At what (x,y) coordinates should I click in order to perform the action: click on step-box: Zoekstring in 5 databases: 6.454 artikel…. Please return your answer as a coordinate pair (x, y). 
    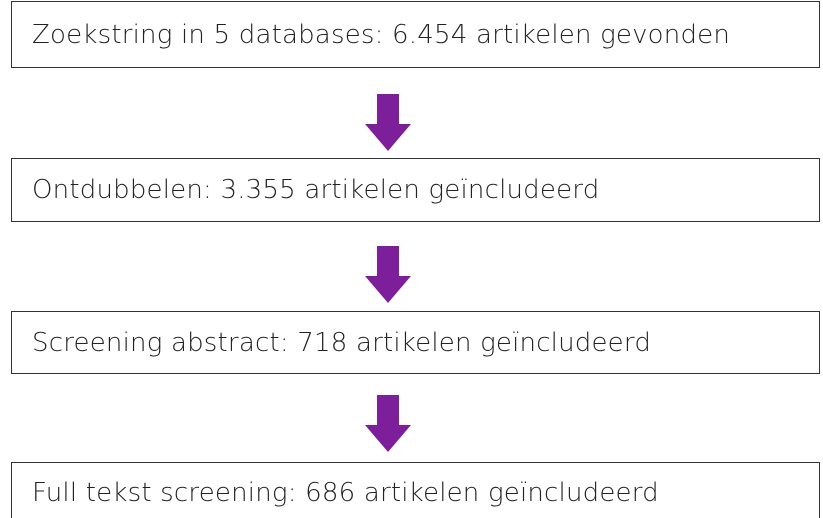
    Looking at the image, I should click on (415, 34).